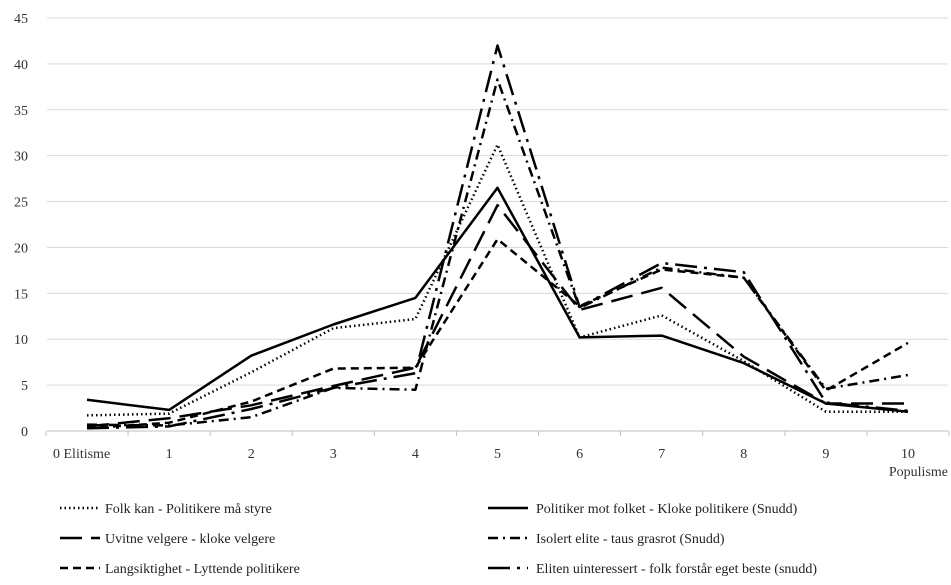  I want to click on y-tick-label: 15, so click(21, 294).